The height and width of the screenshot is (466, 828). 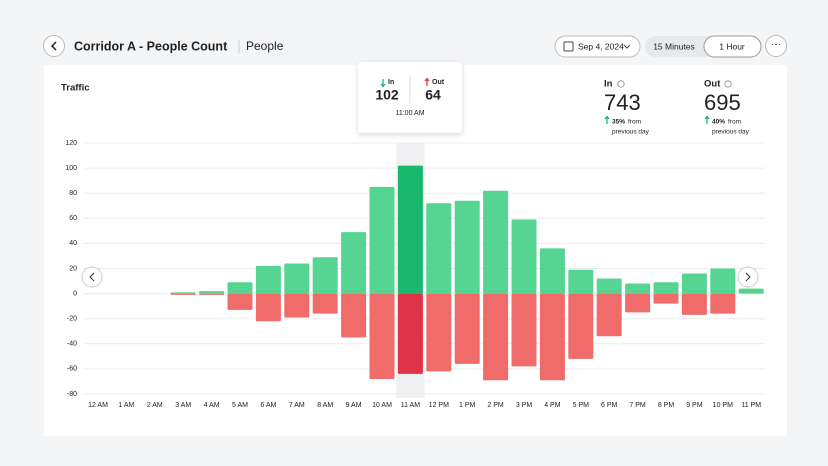 I want to click on y-tick-label: 100, so click(x=71, y=168).